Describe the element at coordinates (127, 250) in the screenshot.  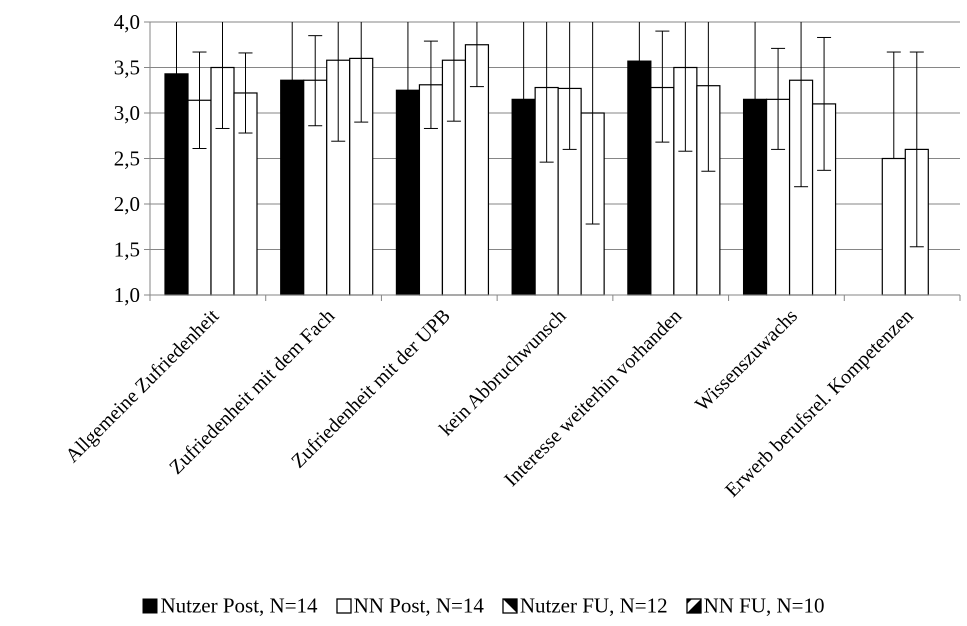
I see `y-tick-label: 1,5` at that location.